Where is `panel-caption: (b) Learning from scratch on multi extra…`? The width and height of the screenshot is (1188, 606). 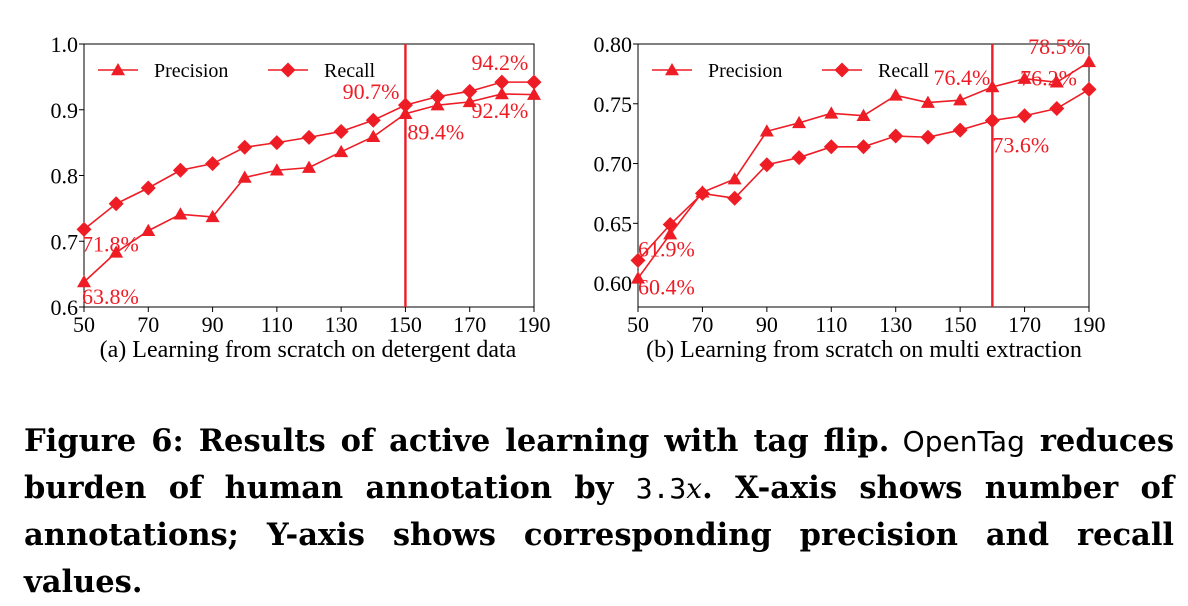 panel-caption: (b) Learning from scratch on multi extra… is located at coordinates (864, 350).